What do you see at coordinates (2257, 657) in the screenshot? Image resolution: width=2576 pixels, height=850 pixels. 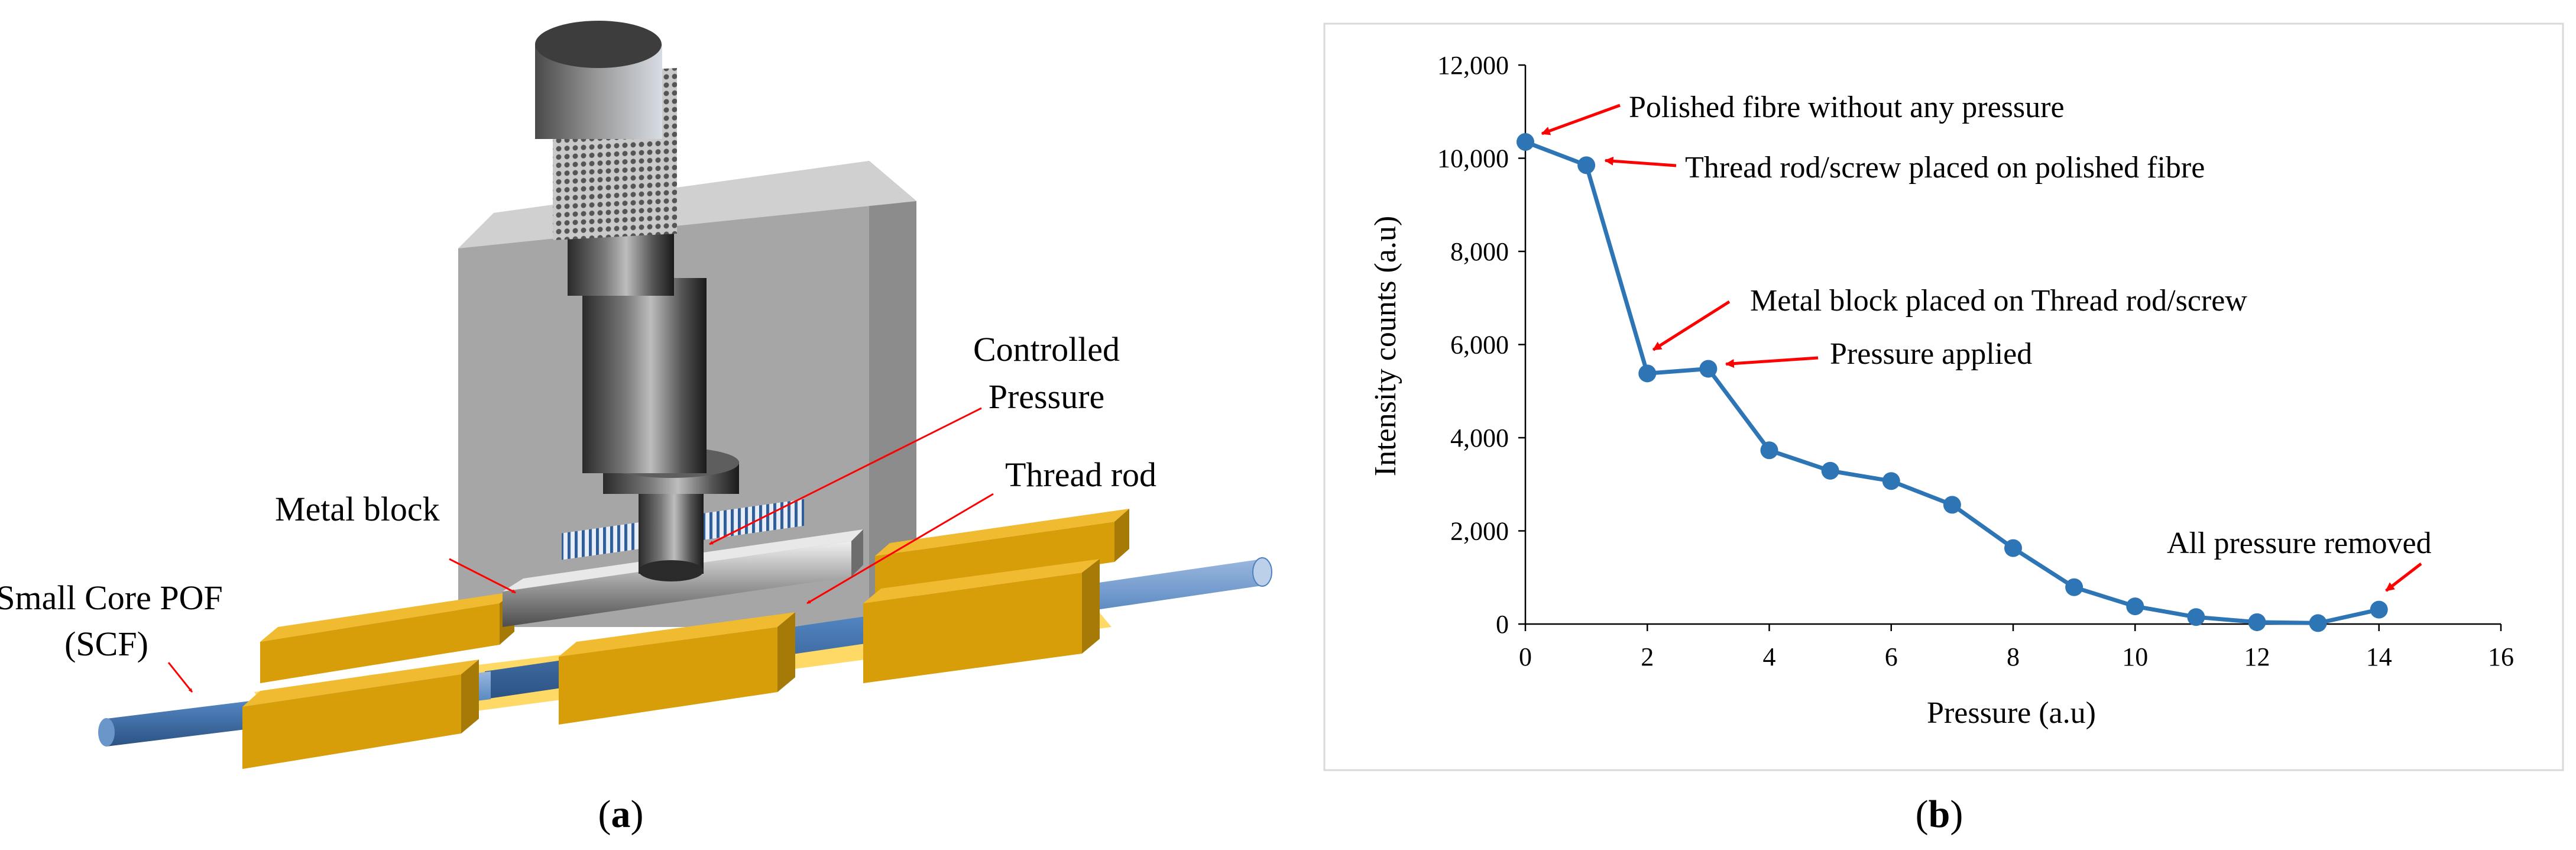 I see `x-tick-label: 12` at bounding box center [2257, 657].